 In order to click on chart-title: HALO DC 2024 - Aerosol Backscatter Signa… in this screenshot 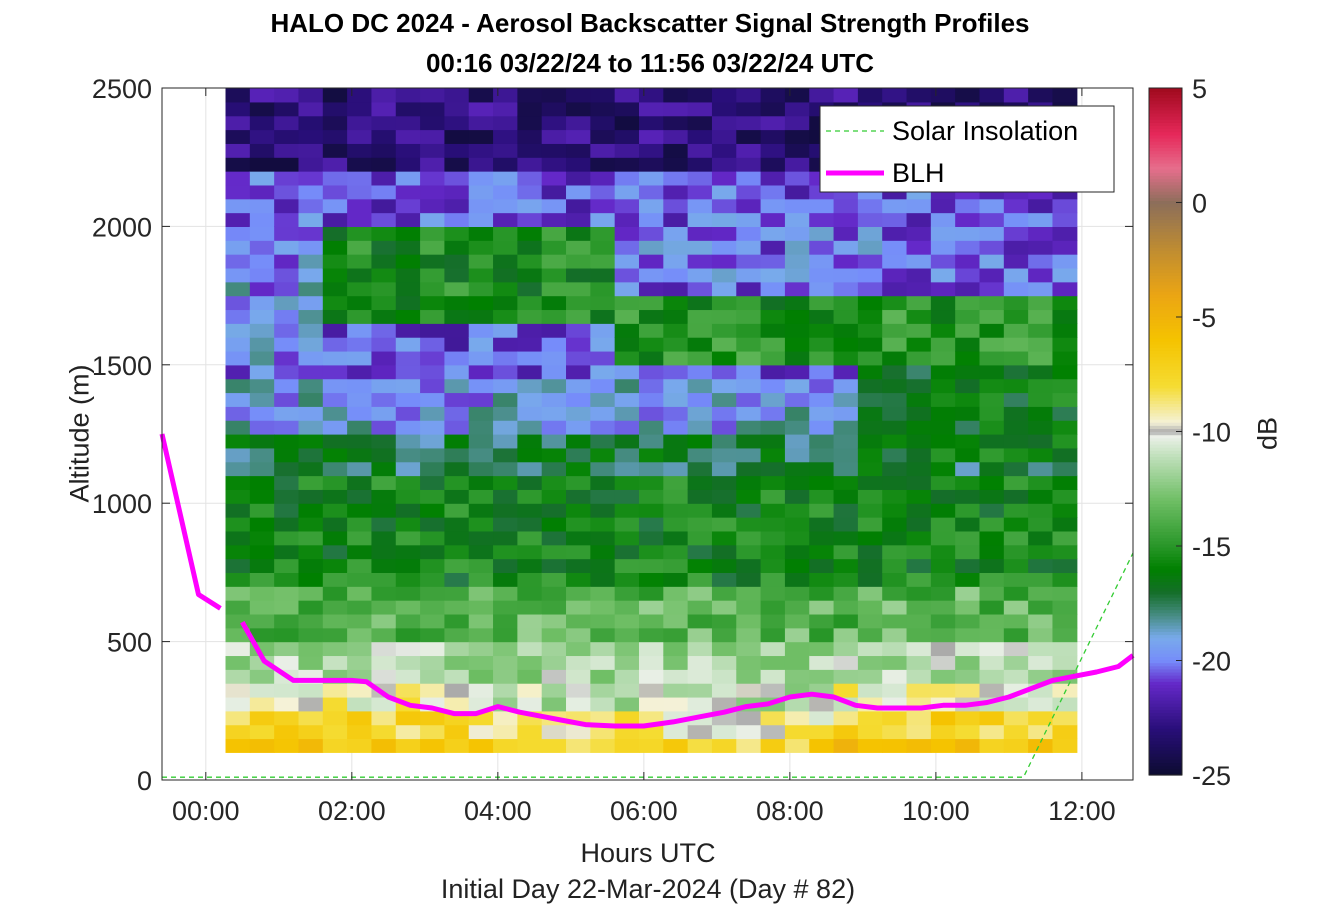, I will do `click(650, 23)`.